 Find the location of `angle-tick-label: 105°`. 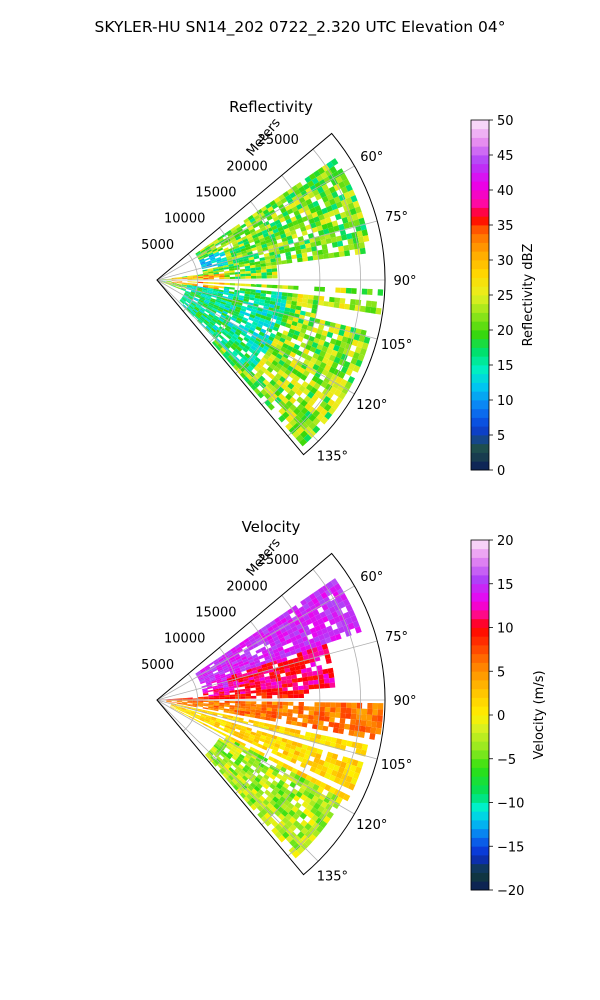

angle-tick-label: 105° is located at coordinates (396, 345).